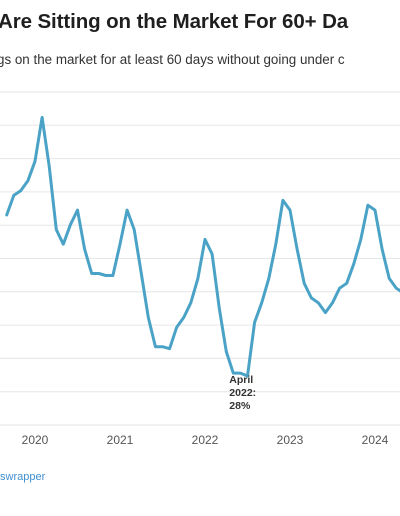  I want to click on x-tick-label: 2021, so click(120, 440).